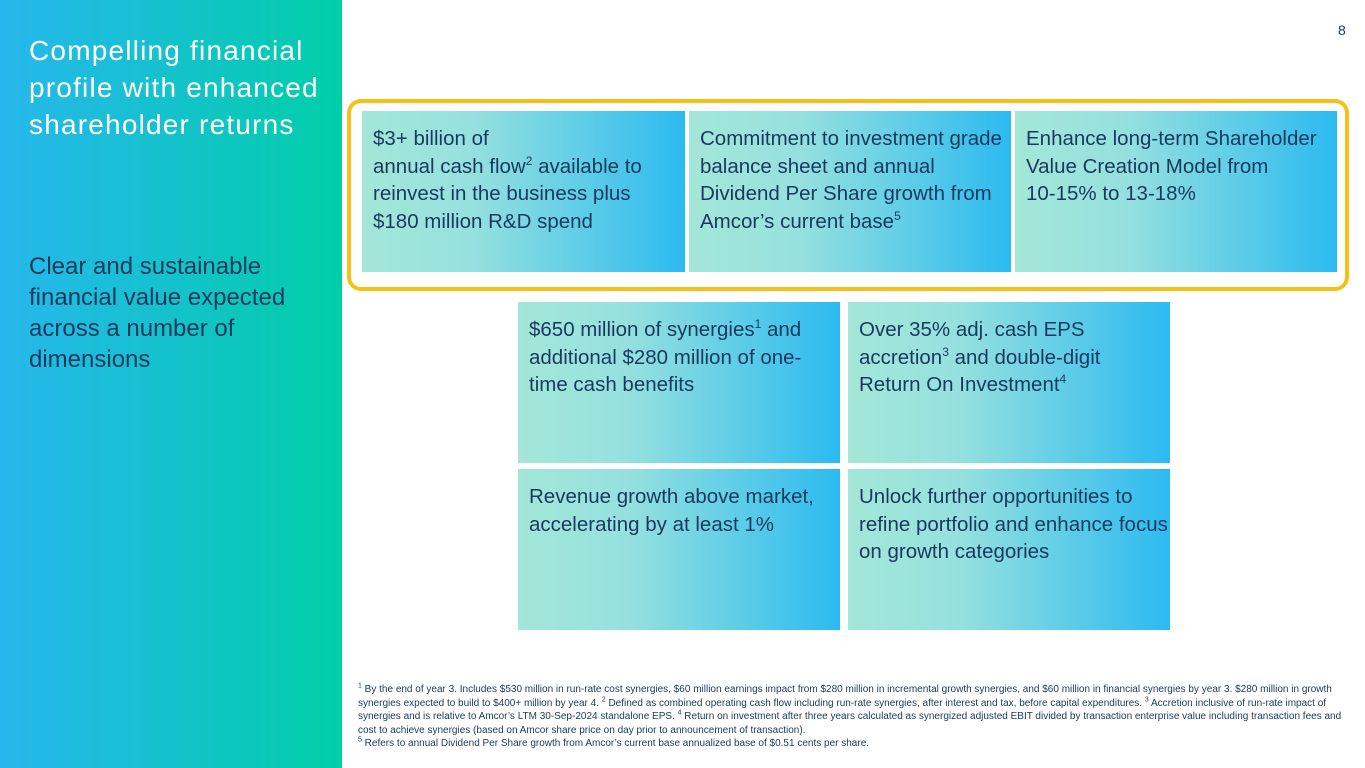  Describe the element at coordinates (1146, 700) in the screenshot. I see `footnote-marker: 3` at that location.